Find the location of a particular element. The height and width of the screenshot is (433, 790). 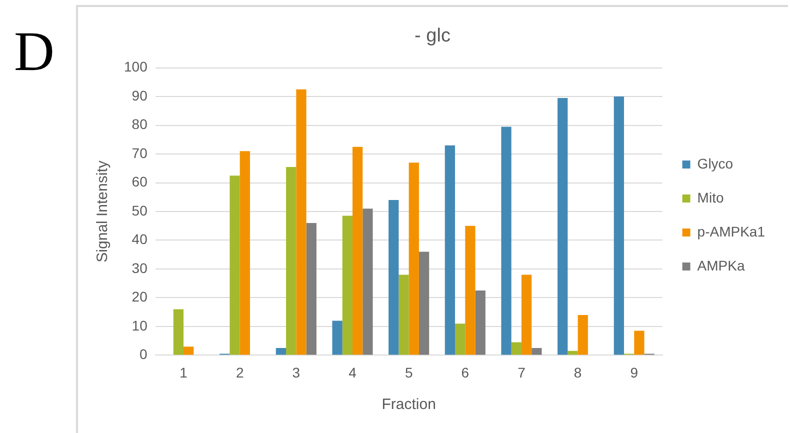

y-tick-label: 20 is located at coordinates (140, 296).